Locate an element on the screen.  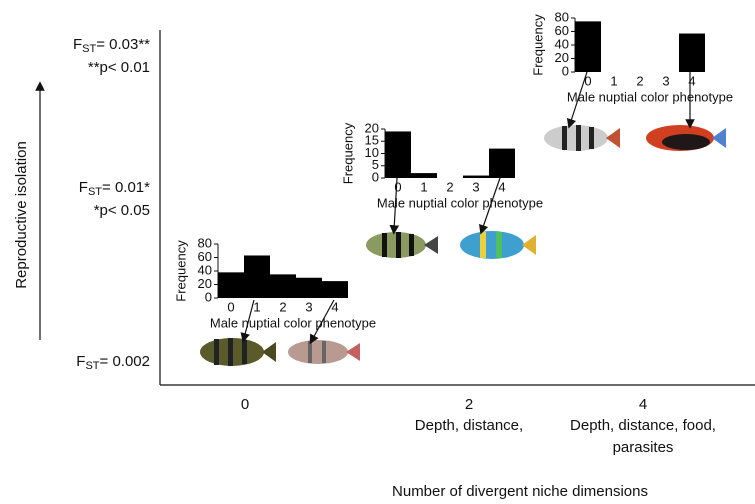
fst-value: = 0.002 is located at coordinates (125, 361).